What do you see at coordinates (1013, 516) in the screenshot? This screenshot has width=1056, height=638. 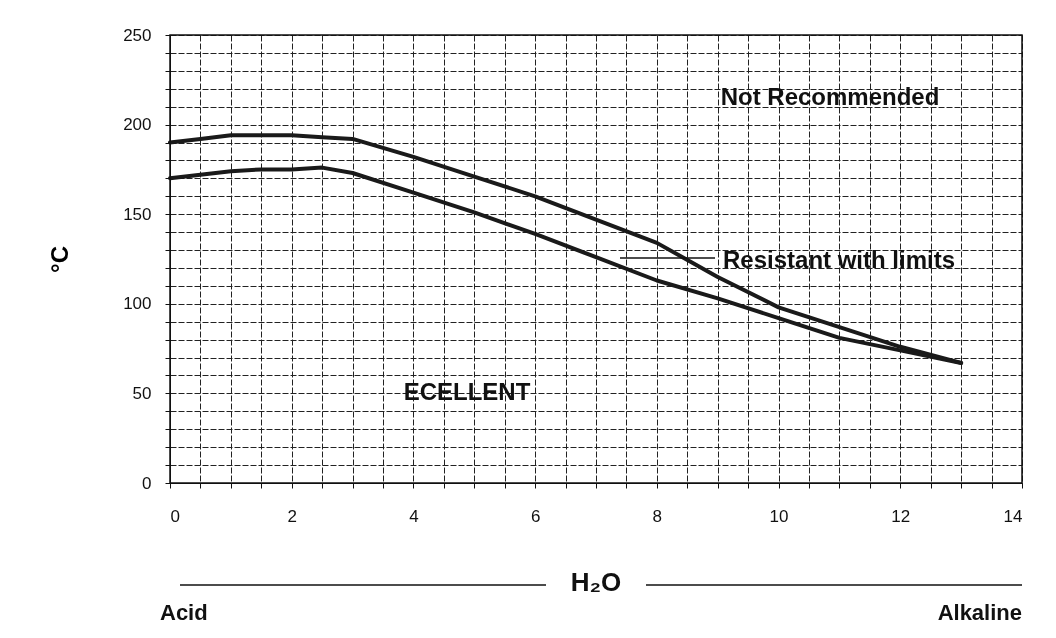 I see `x-tick-label: 14` at bounding box center [1013, 516].